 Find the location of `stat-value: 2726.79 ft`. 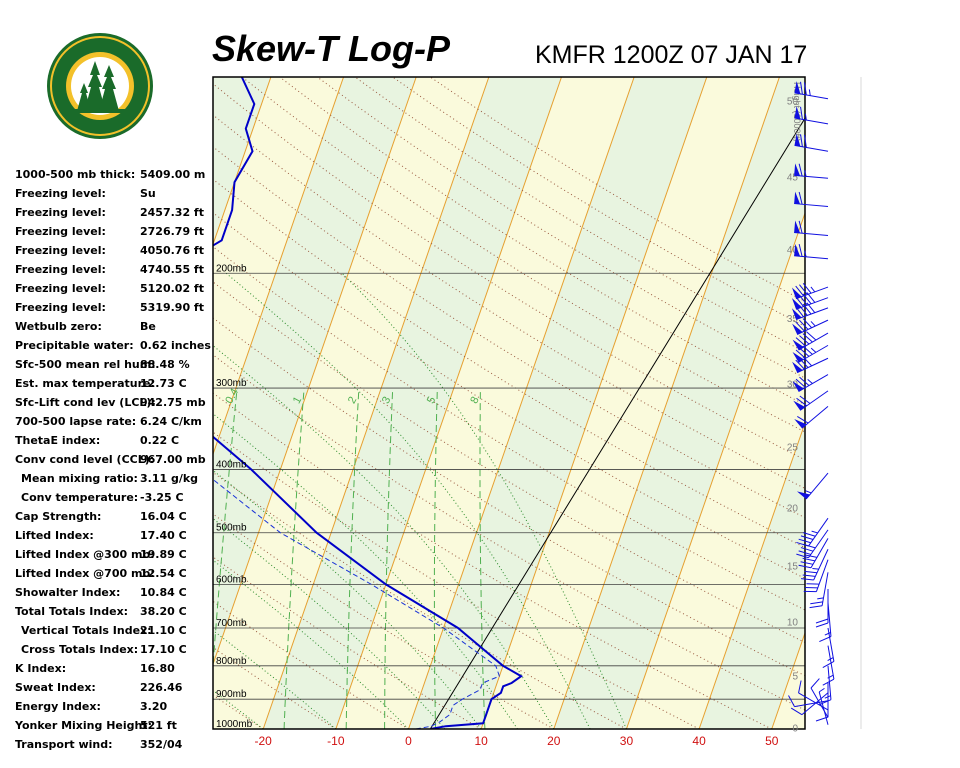

stat-value: 2726.79 ft is located at coordinates (172, 231).